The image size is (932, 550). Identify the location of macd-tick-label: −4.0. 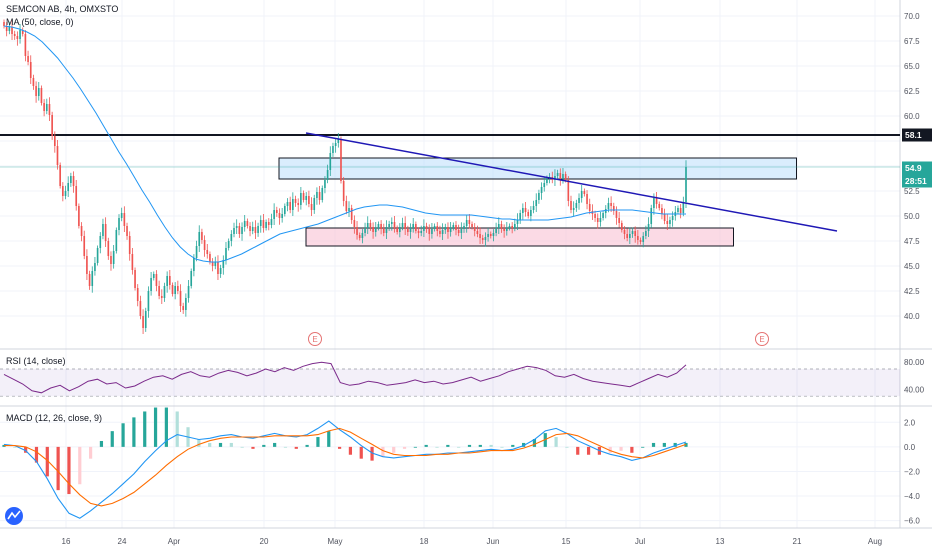
(912, 496).